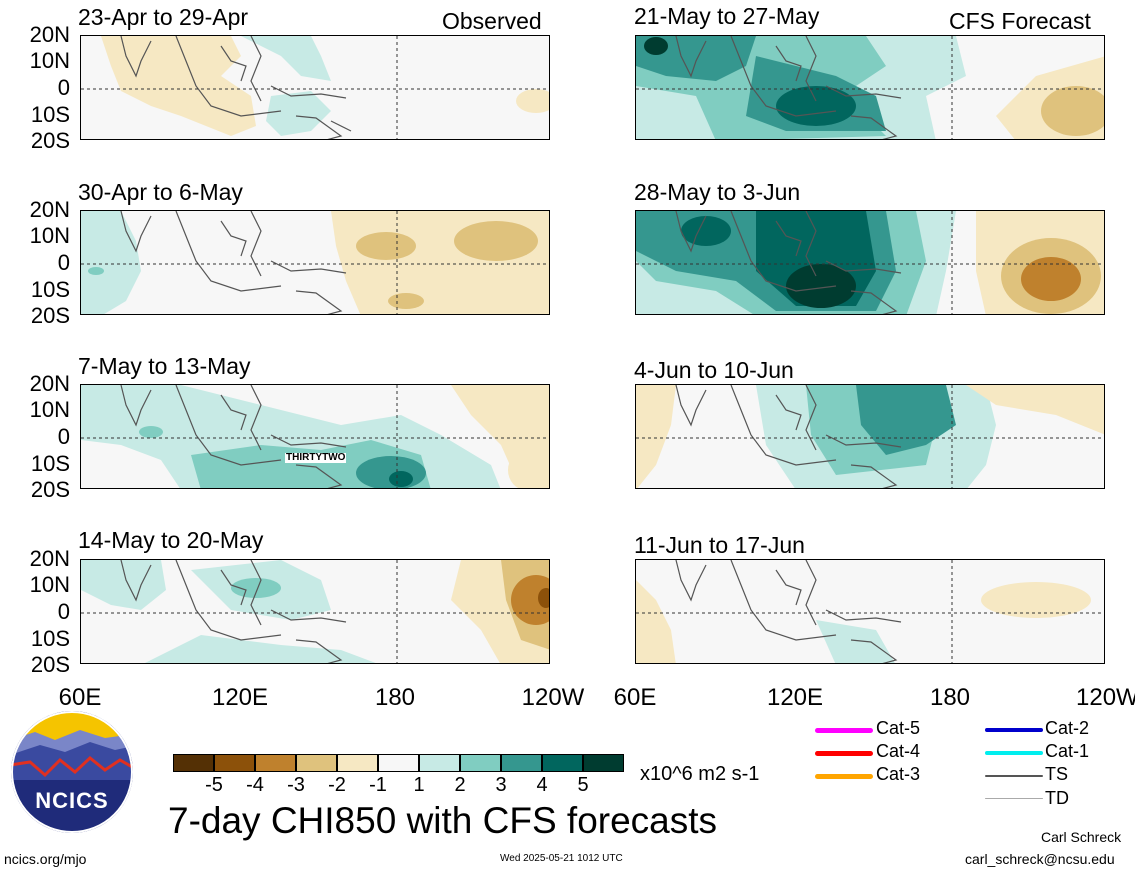 The height and width of the screenshot is (872, 1135). Describe the element at coordinates (1040, 859) in the screenshot. I see `footer-email: carl_schreck@ncsu.edu` at that location.